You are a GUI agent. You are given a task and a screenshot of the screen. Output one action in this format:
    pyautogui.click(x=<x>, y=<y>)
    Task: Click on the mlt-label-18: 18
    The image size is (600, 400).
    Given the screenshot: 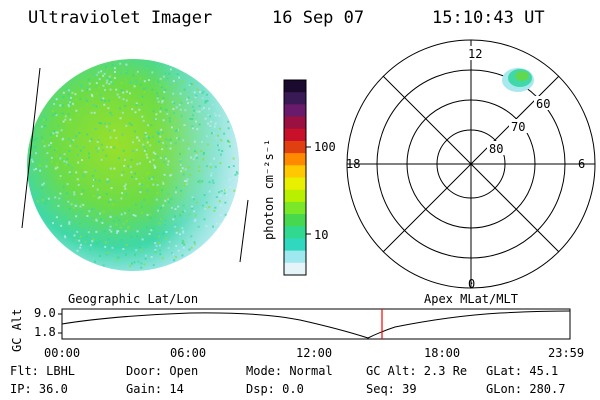 What is the action you would take?
    pyautogui.click(x=353, y=164)
    